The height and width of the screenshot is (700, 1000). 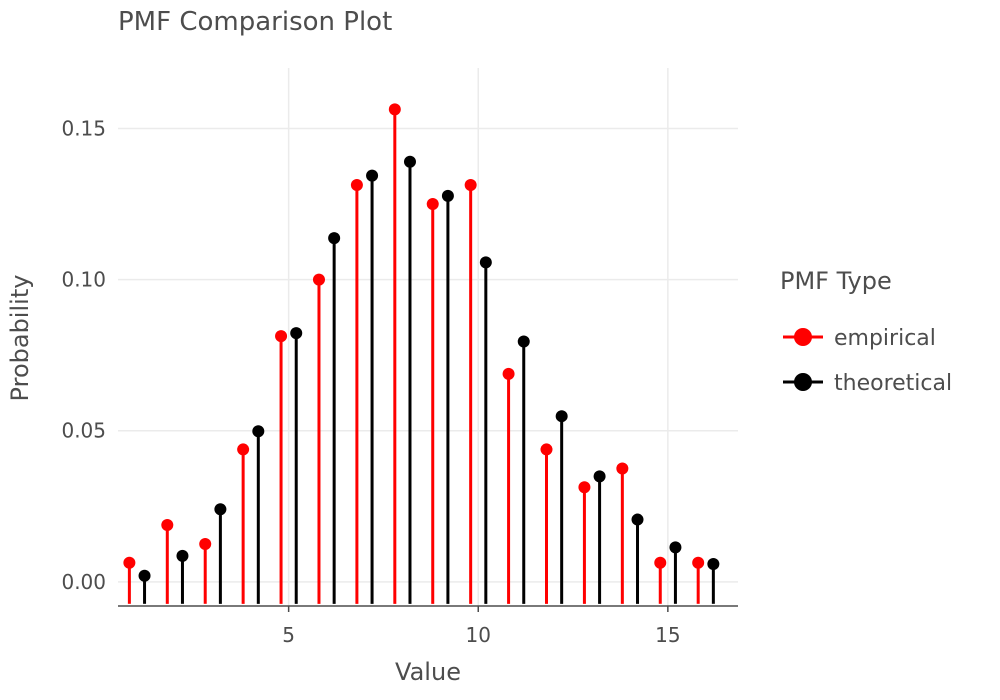 What do you see at coordinates (83, 431) in the screenshot?
I see `y-tick-label: 0.05` at bounding box center [83, 431].